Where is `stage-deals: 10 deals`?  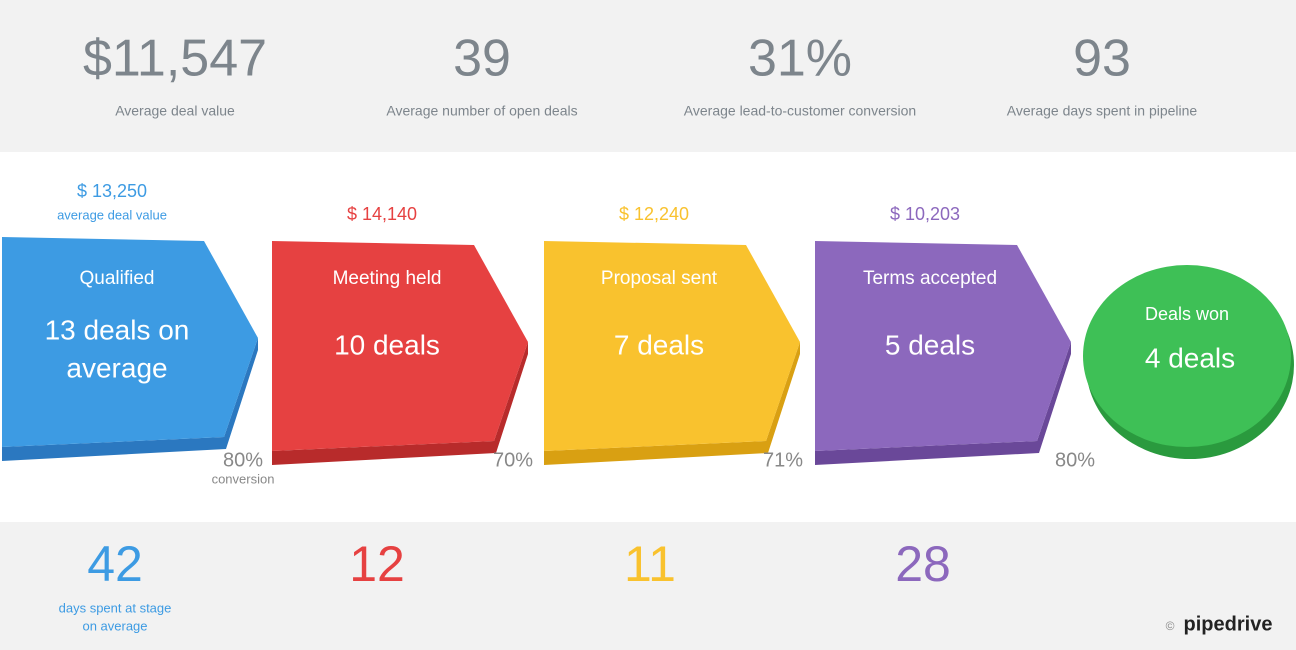
stage-deals: 10 deals is located at coordinates (387, 344).